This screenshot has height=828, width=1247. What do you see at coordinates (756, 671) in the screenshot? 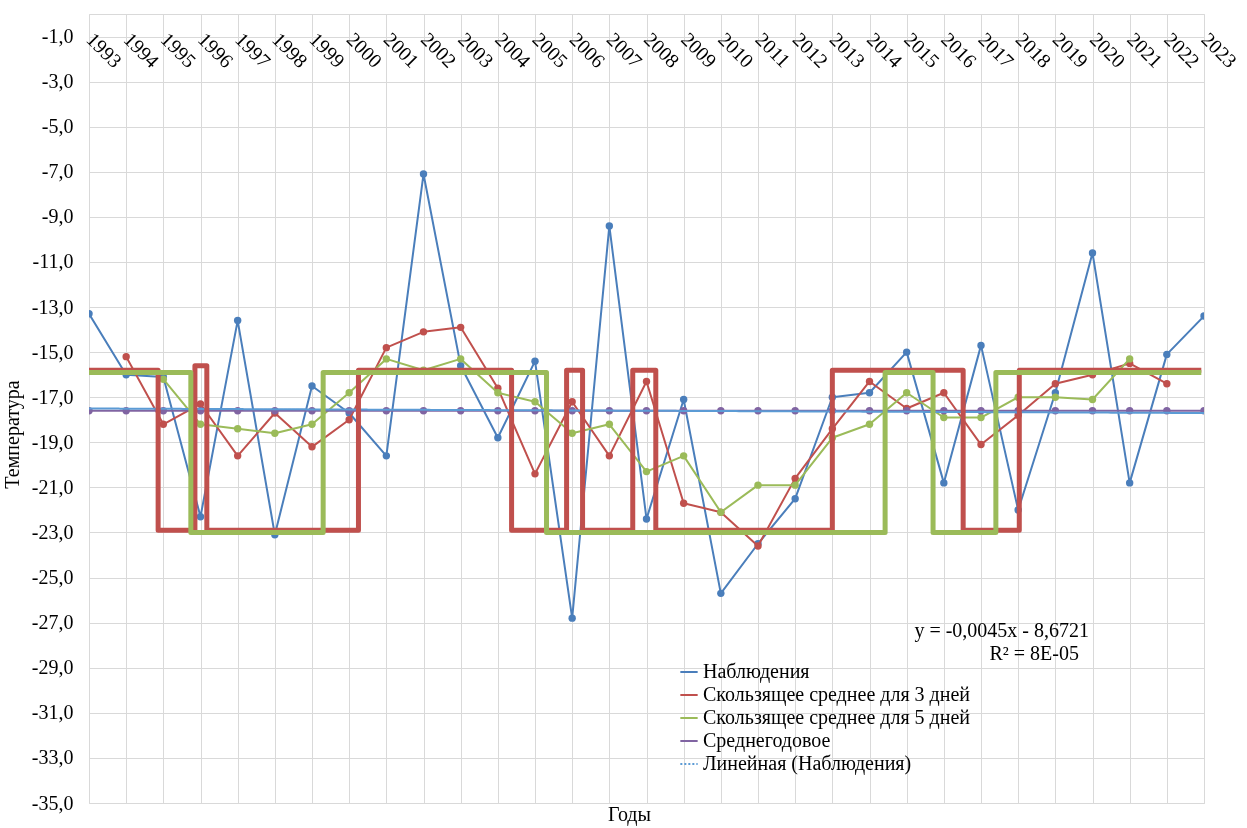
I see `legend-label: Наблюдения` at bounding box center [756, 671].